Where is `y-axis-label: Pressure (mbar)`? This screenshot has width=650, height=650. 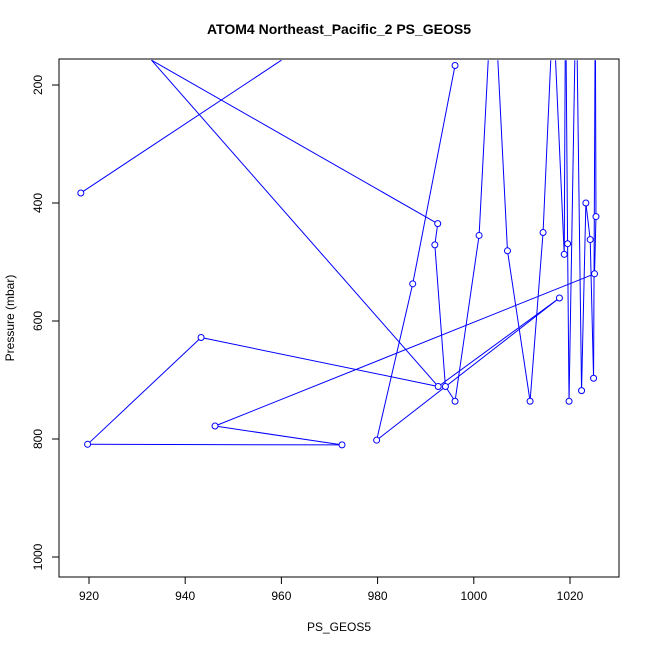
y-axis-label: Pressure (mbar) is located at coordinates (10, 318).